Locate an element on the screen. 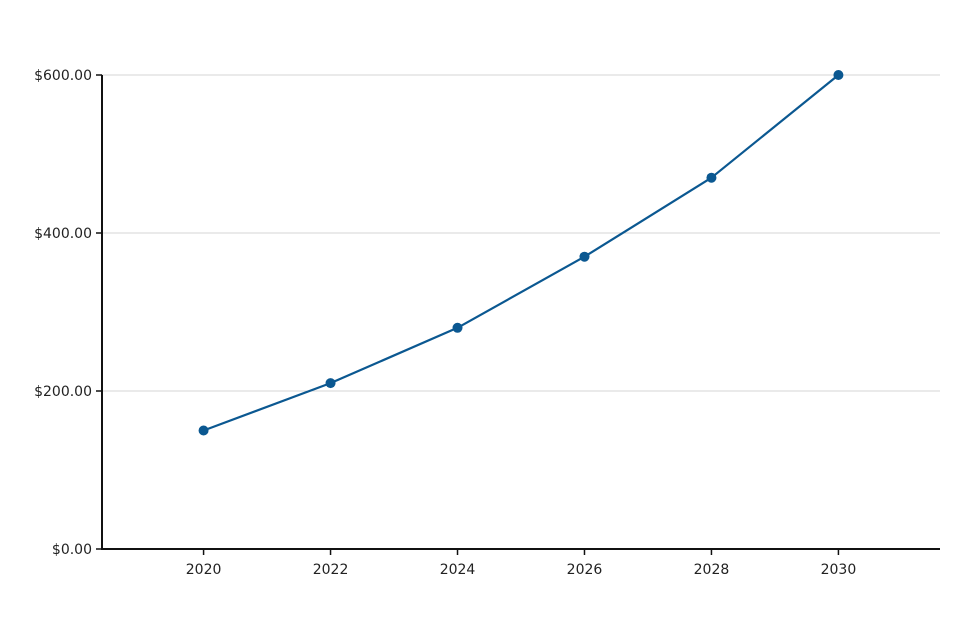 This screenshot has width=960, height=640. data-point-2022 is located at coordinates (330, 383).